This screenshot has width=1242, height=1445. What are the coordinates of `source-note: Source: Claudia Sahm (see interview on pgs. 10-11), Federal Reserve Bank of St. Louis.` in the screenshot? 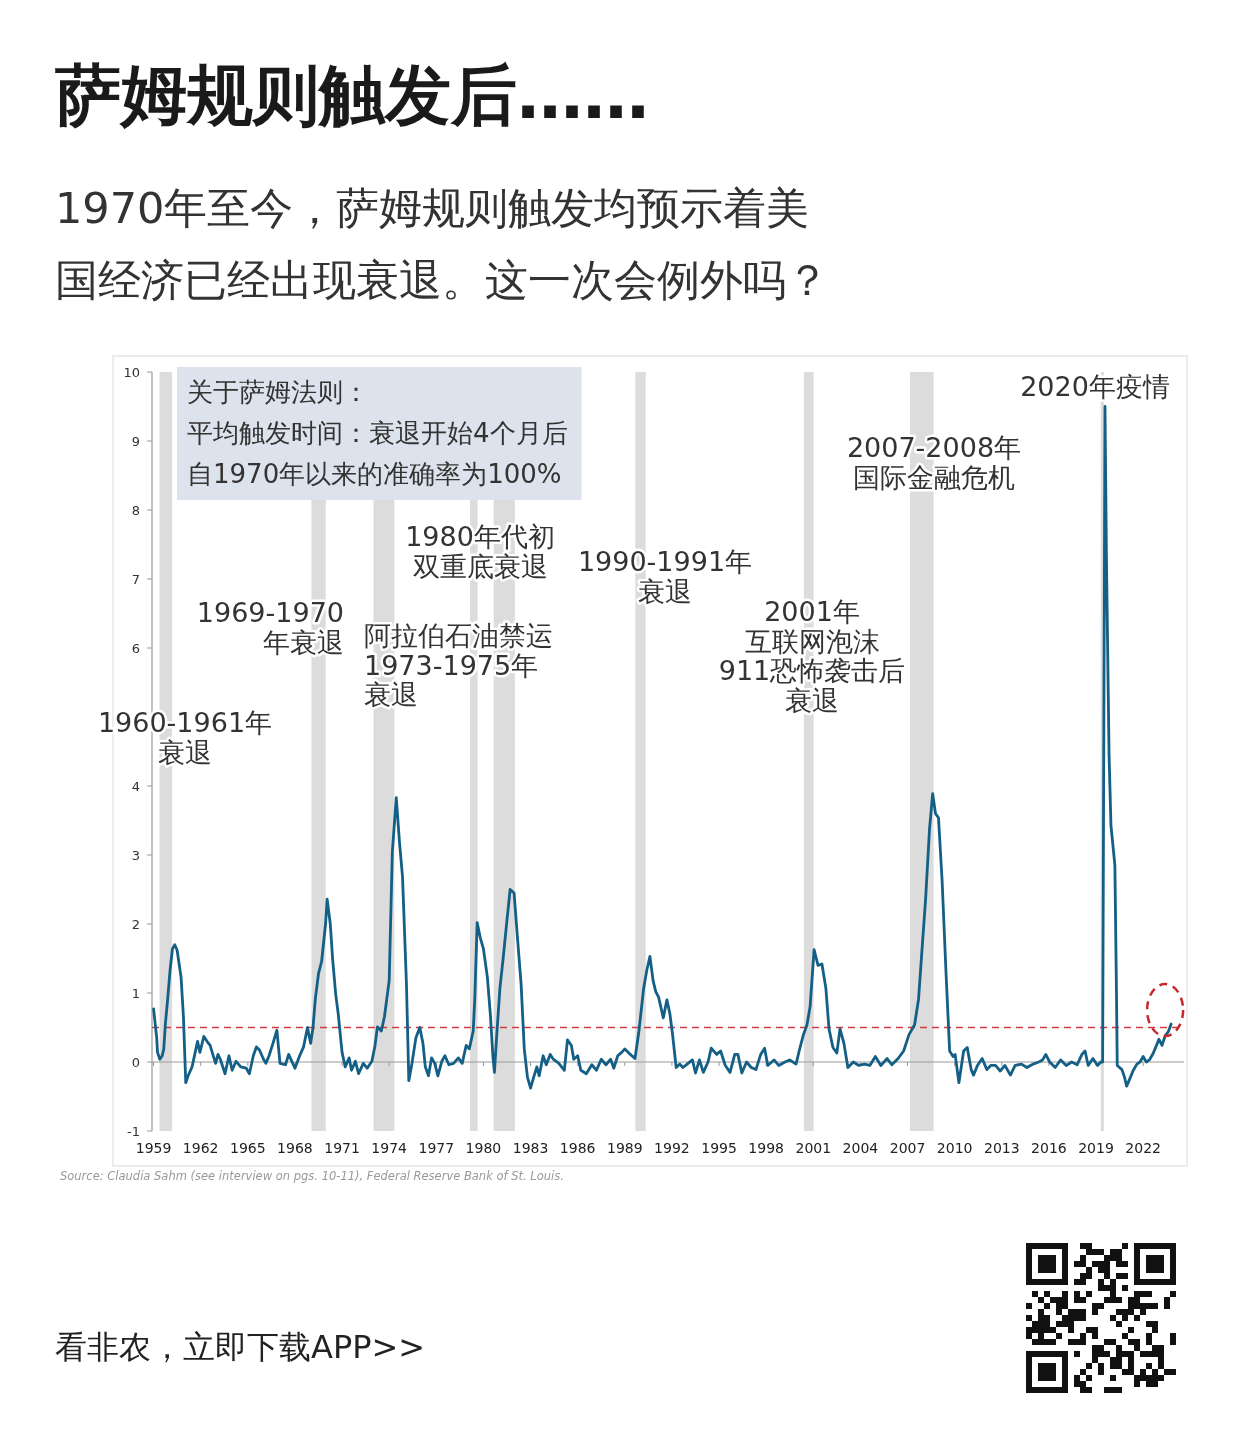 It's located at (312, 1176).